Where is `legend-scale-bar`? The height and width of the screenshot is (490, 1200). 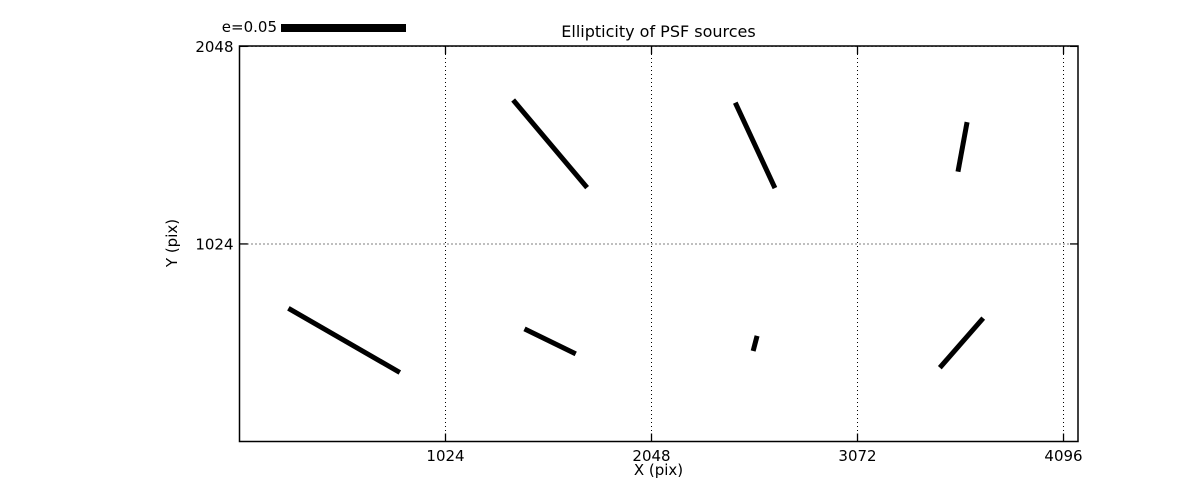
legend-scale-bar is located at coordinates (343, 28).